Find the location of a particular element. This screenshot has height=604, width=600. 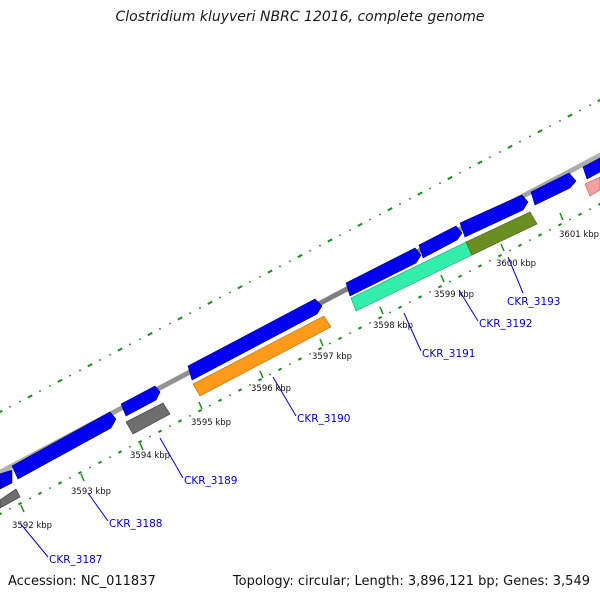

gene-label: CKR_3192 is located at coordinates (505, 324).